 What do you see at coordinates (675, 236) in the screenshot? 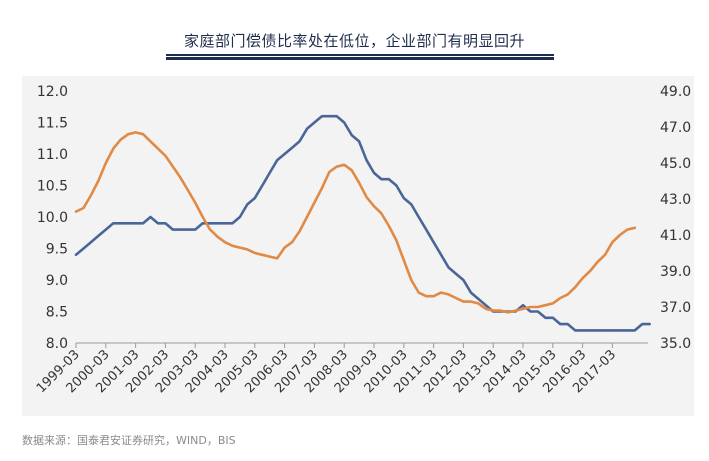
I see `right-y-tick-label: 41.0` at bounding box center [675, 236].